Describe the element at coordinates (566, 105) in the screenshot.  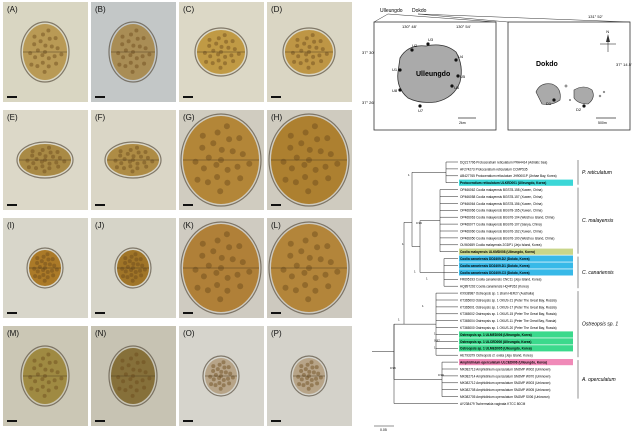
I see `dokdo-sites: D1 D2` at that location.